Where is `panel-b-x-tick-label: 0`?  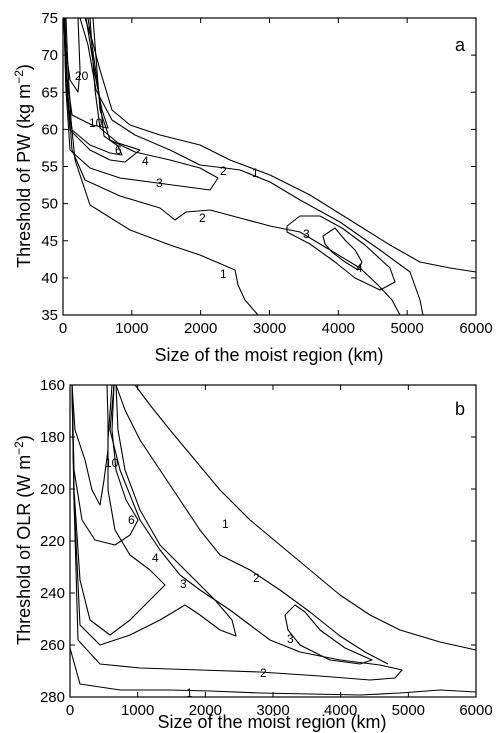 panel-b-x-tick-label: 0 is located at coordinates (70, 710).